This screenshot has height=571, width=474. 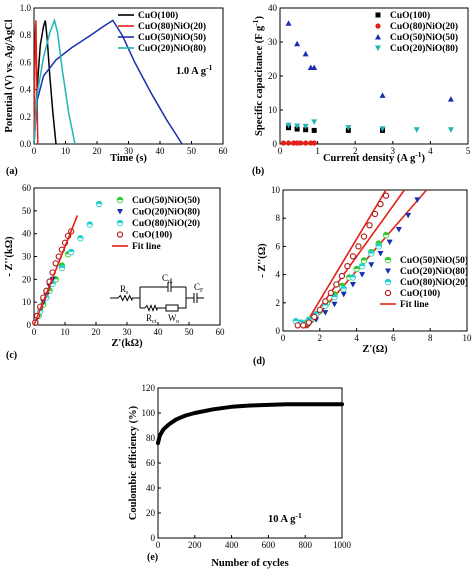 I want to click on circuit-label-rs: R, so click(x=123, y=289).